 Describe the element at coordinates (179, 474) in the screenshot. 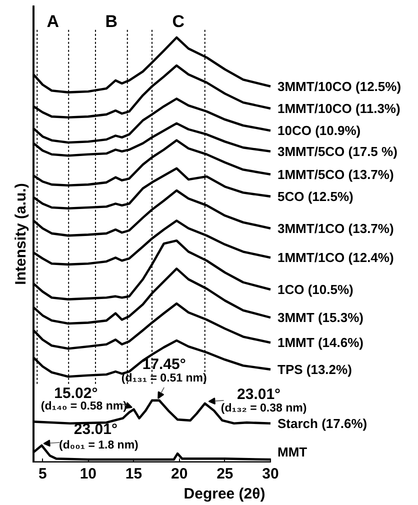

I see `x-tick-label: 20` at that location.